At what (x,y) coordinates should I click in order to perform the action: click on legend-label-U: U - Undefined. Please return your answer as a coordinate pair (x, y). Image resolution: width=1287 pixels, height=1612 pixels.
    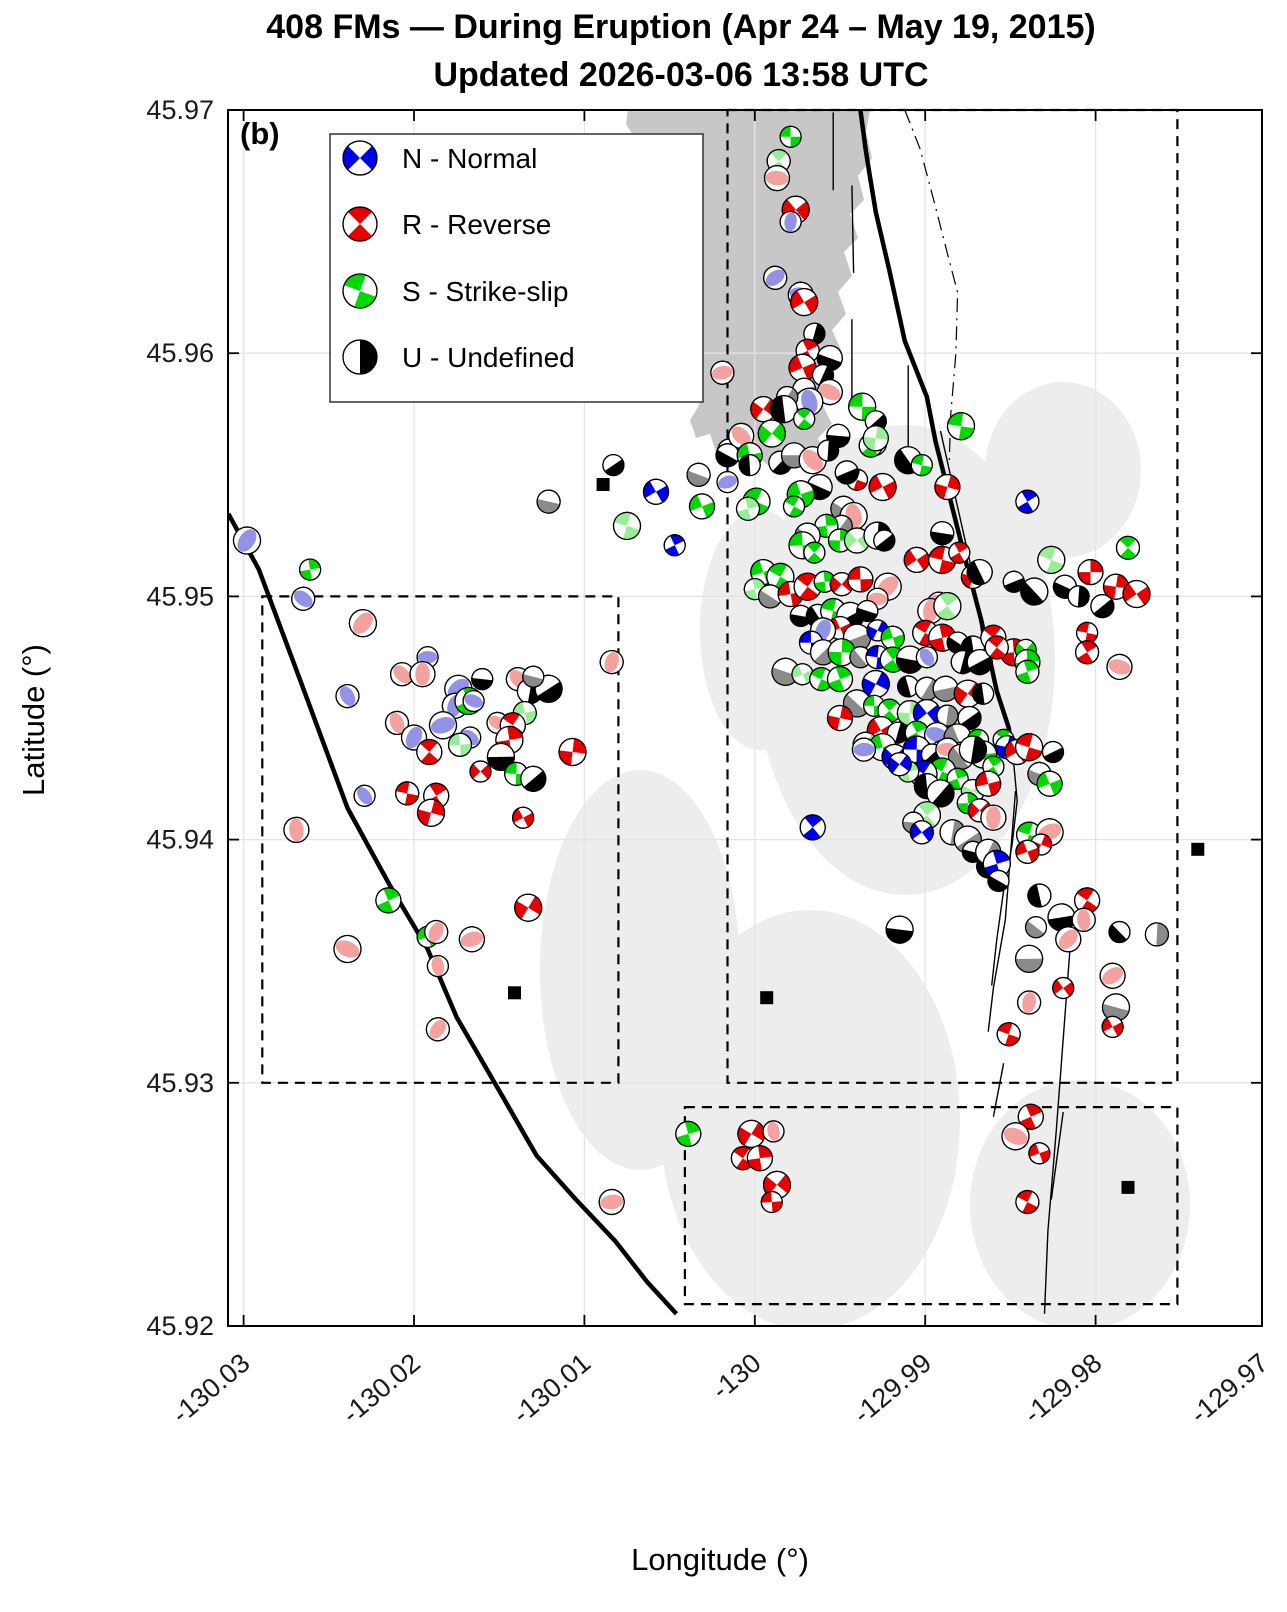
    Looking at the image, I should click on (488, 357).